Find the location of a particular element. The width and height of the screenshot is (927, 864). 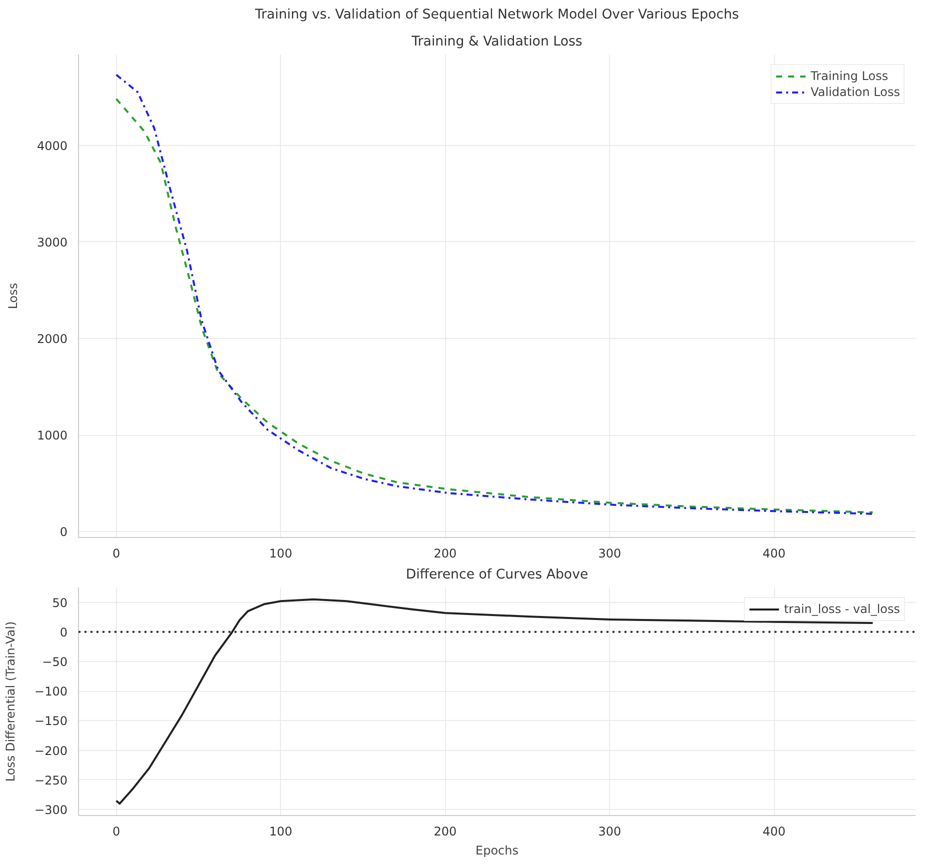

chart-title: Training vs. Validation of Sequential Network Model Over Various Epochs is located at coordinates (497, 15).